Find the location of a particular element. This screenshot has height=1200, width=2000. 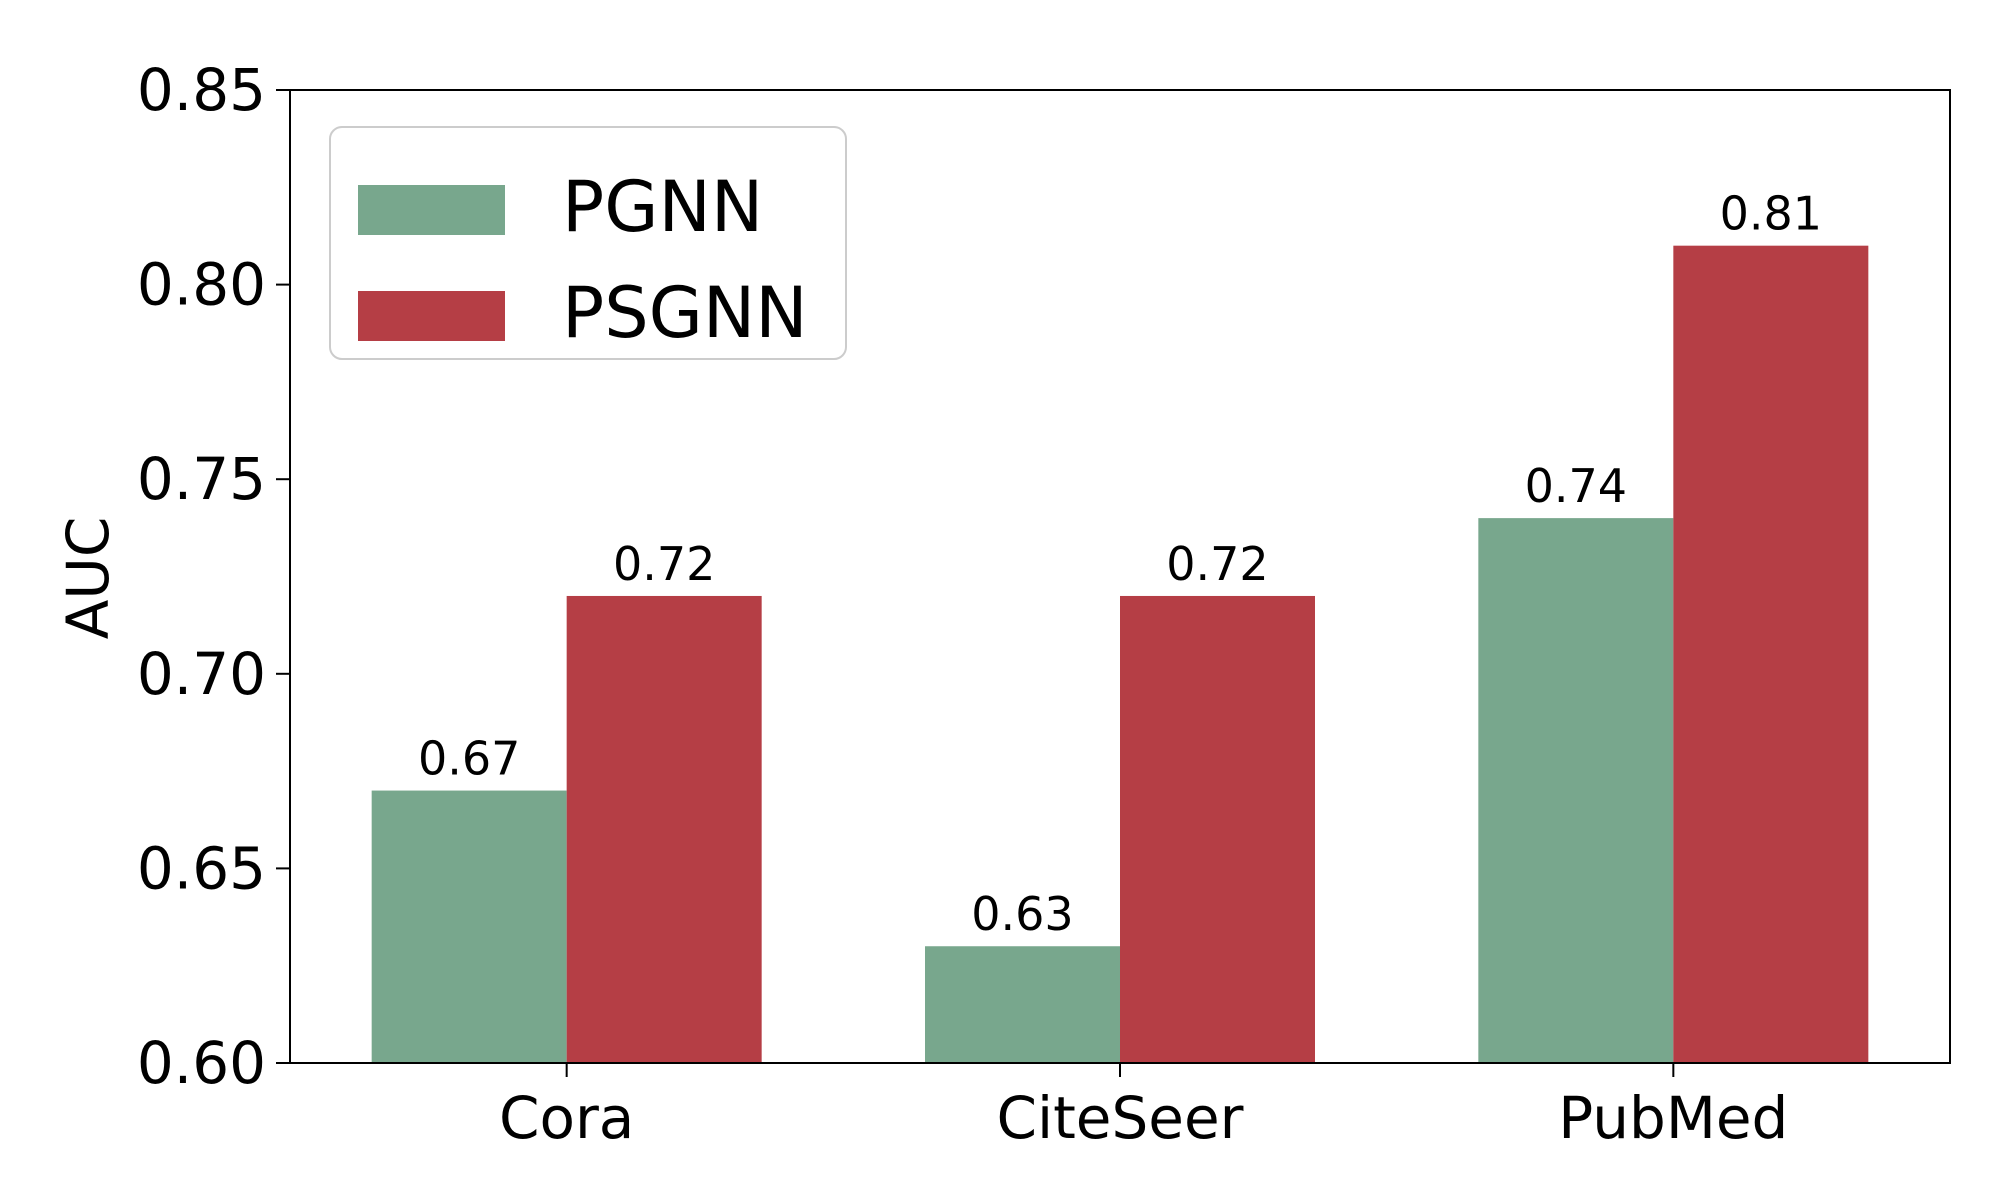

value-label-psgnn-pubmed: 0.81 is located at coordinates (1771, 214).